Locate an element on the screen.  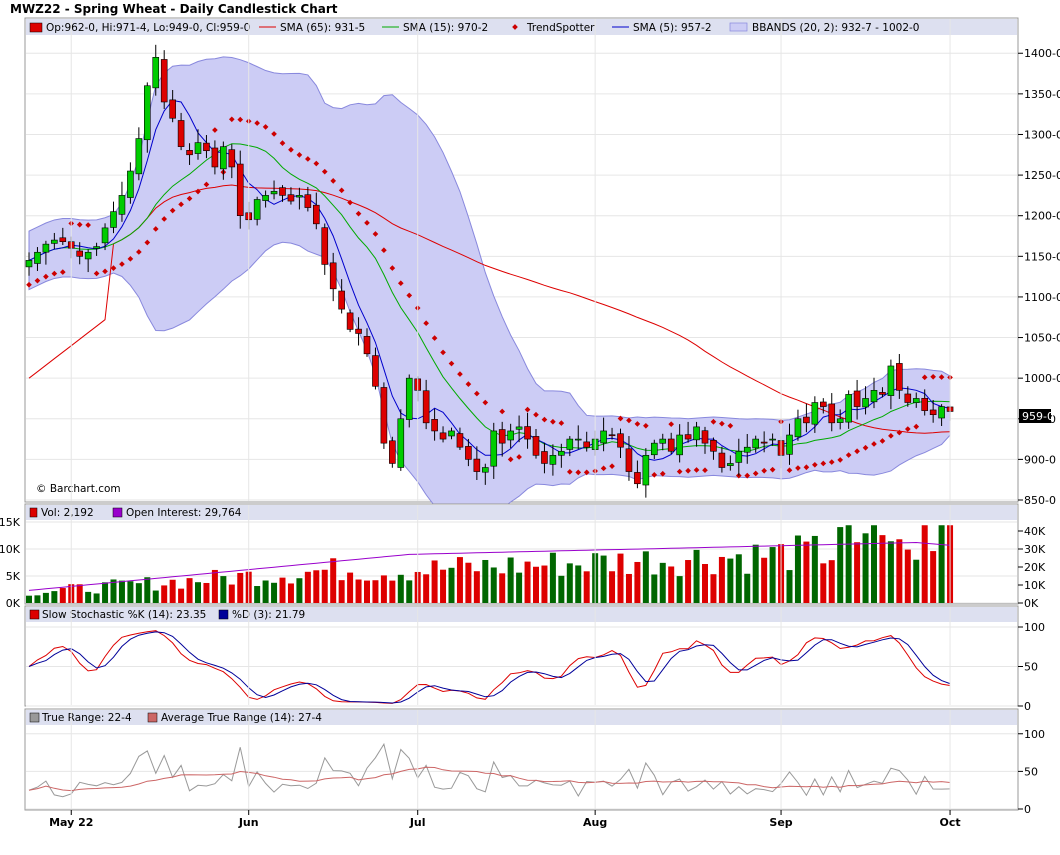
price-tick-label: 1100-0 is located at coordinates (1042, 297).